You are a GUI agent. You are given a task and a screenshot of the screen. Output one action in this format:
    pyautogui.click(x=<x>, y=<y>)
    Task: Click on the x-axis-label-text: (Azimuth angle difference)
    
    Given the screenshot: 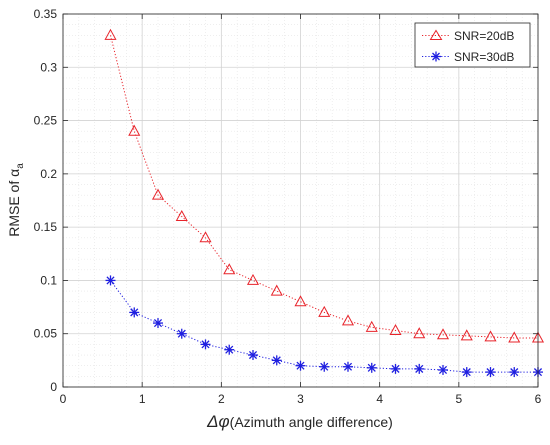 What is the action you would take?
    pyautogui.click(x=311, y=422)
    